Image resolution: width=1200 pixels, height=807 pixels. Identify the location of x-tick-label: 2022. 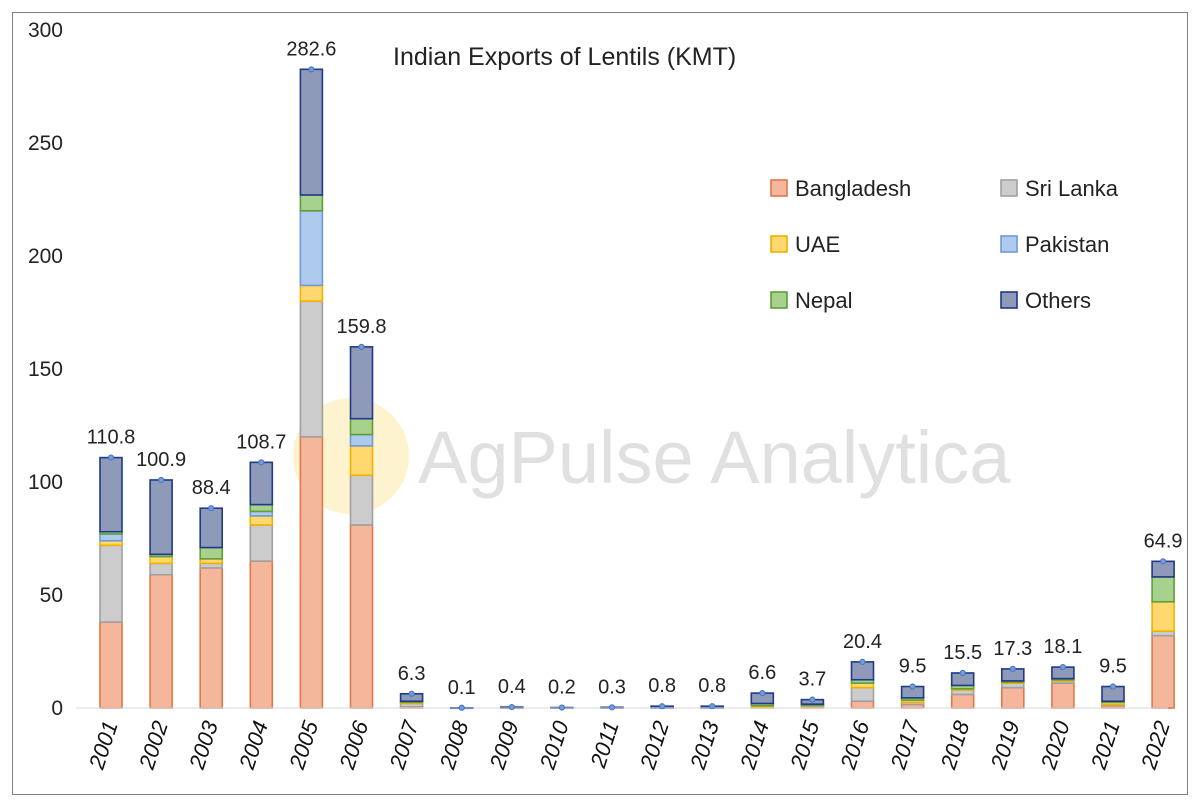
(1155, 745).